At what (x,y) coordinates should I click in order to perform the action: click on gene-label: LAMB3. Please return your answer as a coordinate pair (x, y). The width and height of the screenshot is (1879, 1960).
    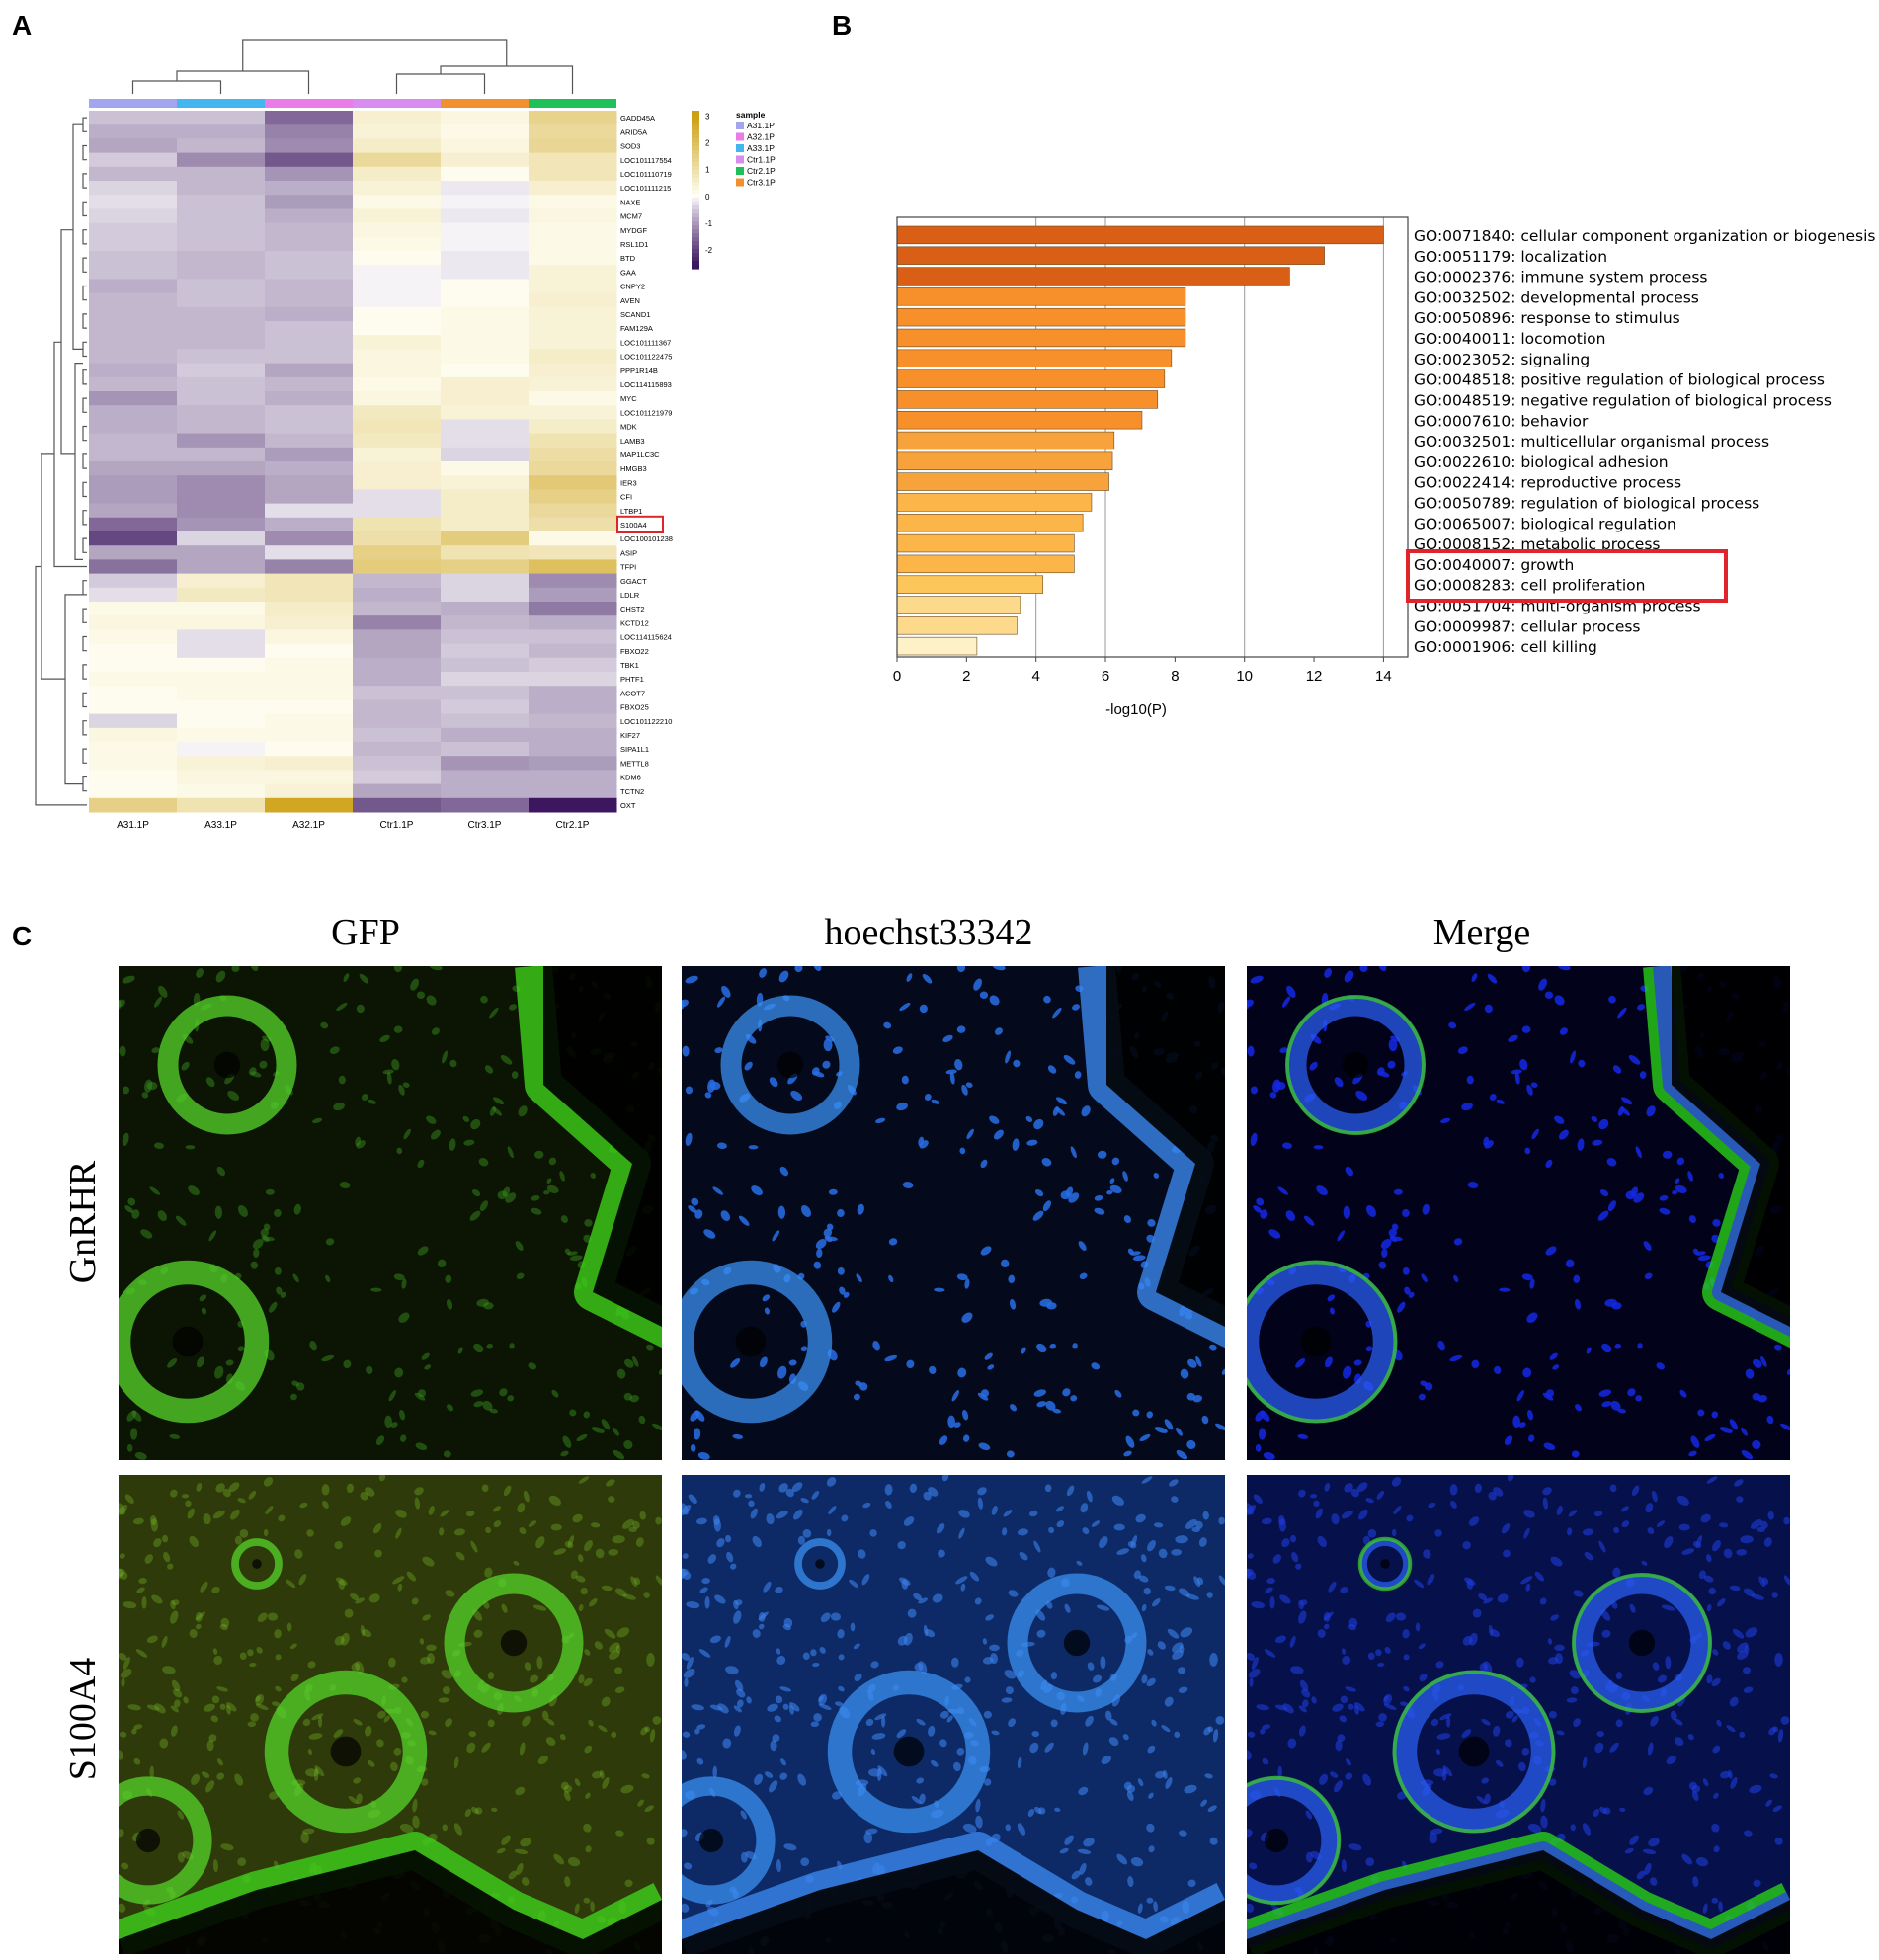
    Looking at the image, I should click on (632, 441).